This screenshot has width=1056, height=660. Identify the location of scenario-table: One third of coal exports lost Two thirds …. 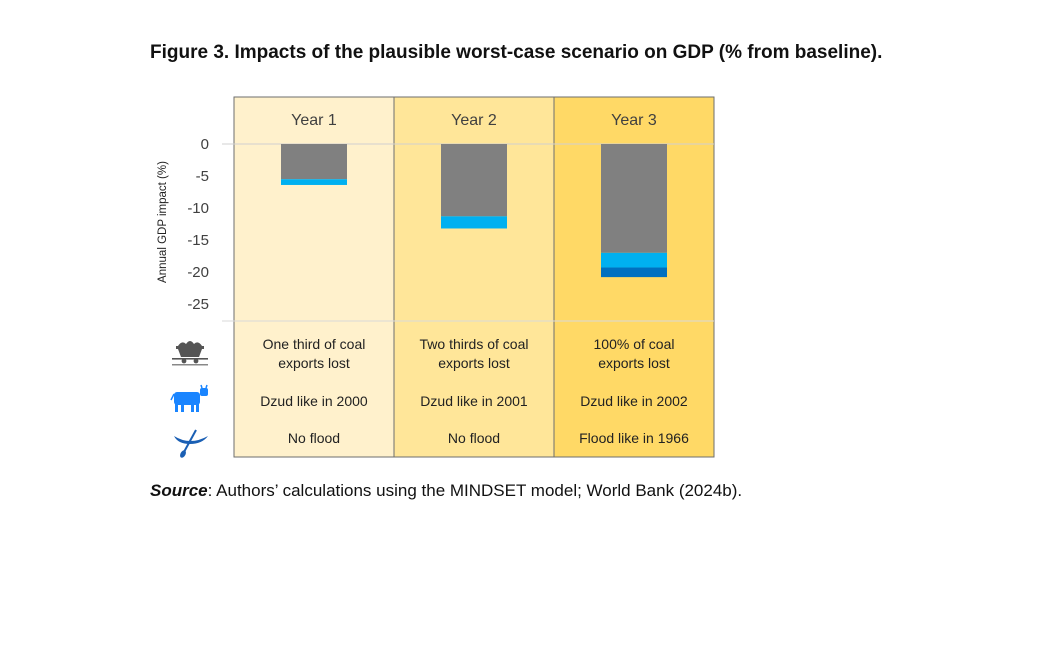
(474, 391).